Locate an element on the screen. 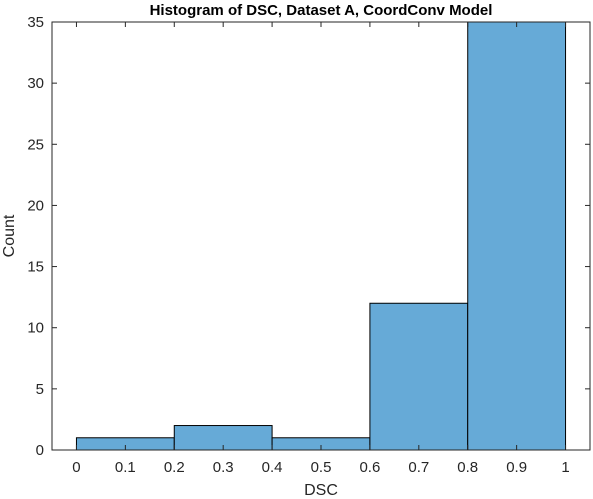  x-tick-label: 0.1 is located at coordinates (125, 467).